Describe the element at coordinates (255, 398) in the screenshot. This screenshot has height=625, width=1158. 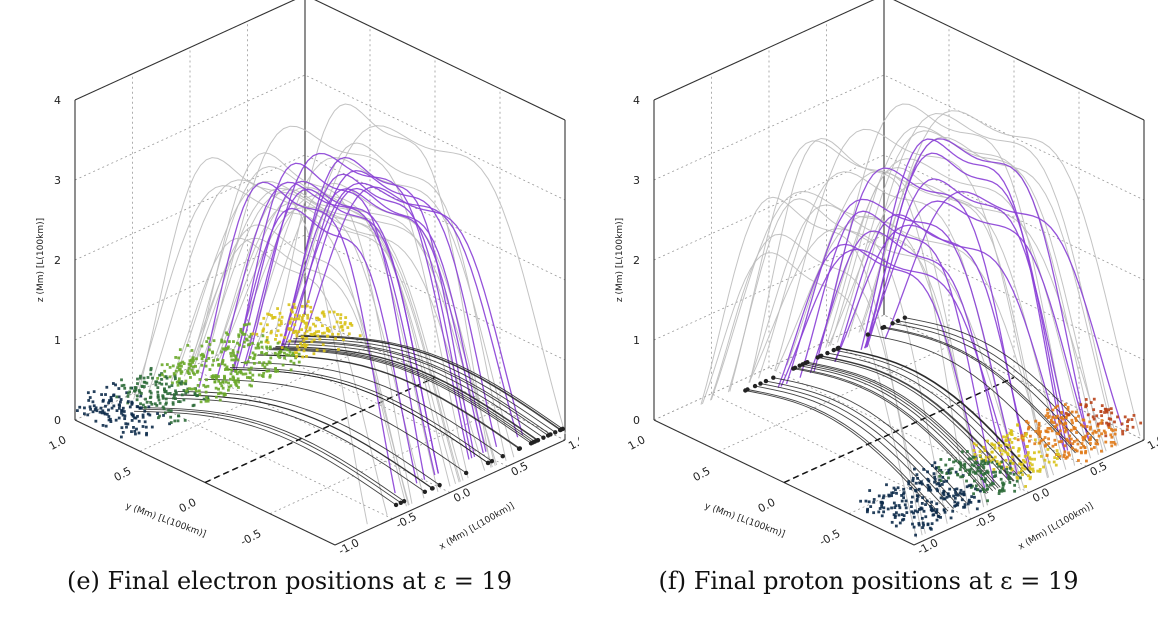
I see `floor-gridline` at that location.